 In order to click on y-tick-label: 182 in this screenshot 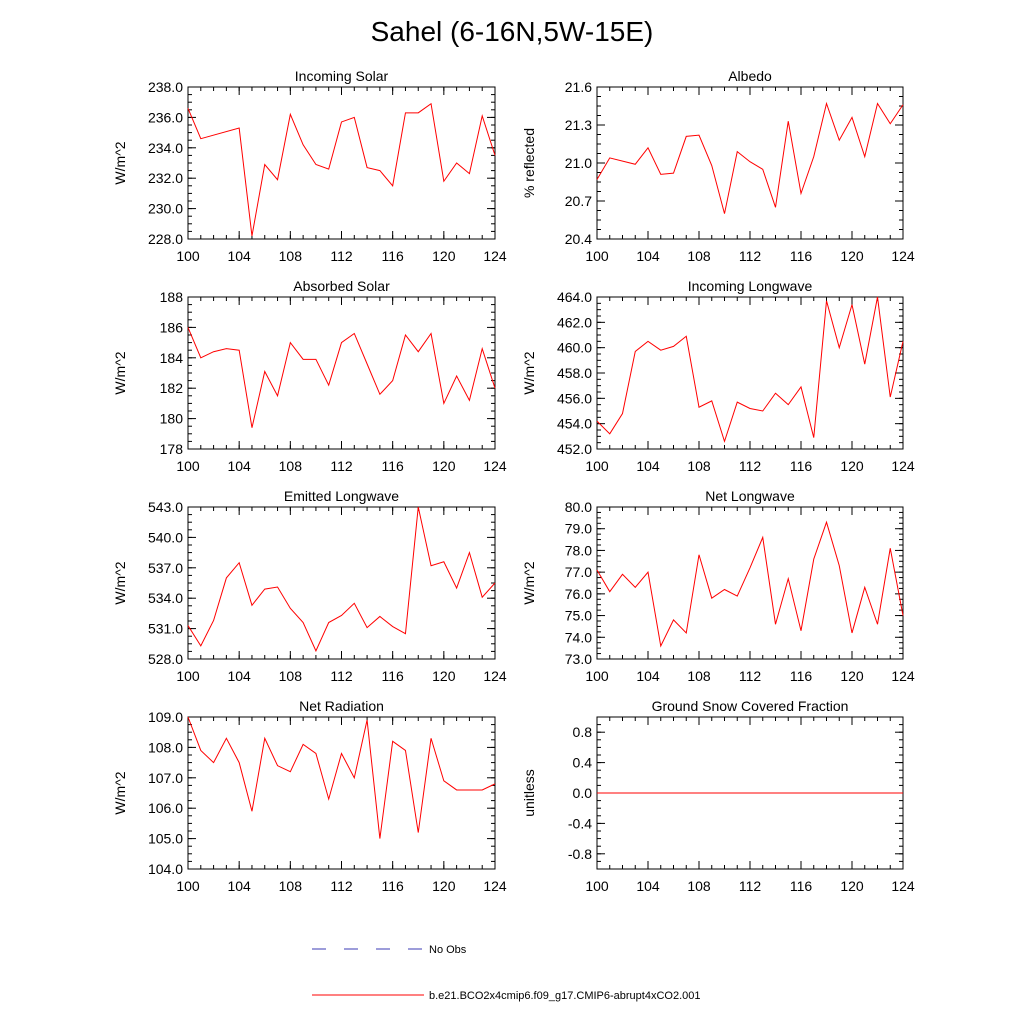, I will do `click(172, 388)`.